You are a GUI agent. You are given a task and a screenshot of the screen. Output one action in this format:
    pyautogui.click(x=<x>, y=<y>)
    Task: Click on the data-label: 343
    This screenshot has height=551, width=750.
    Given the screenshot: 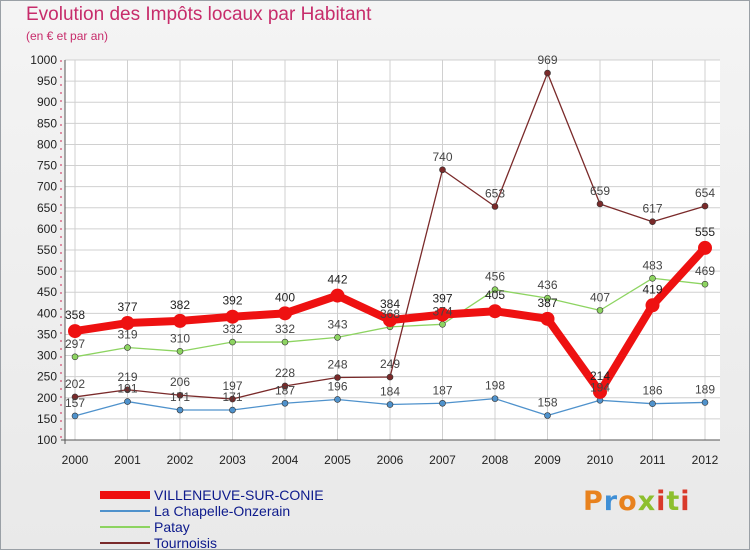 What is the action you would take?
    pyautogui.click(x=337, y=324)
    